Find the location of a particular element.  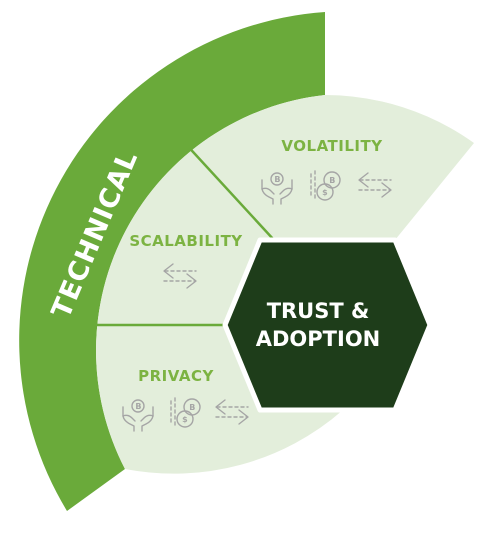

scalability-label: SCALABILITY is located at coordinates (186, 241).